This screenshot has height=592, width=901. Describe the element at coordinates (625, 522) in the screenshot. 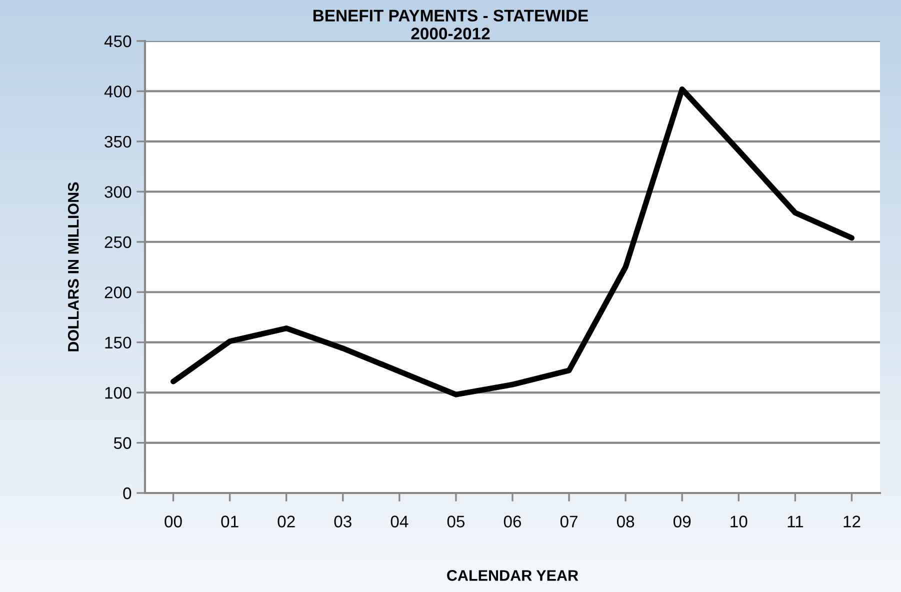

I see `x-tick-label: 08` at that location.